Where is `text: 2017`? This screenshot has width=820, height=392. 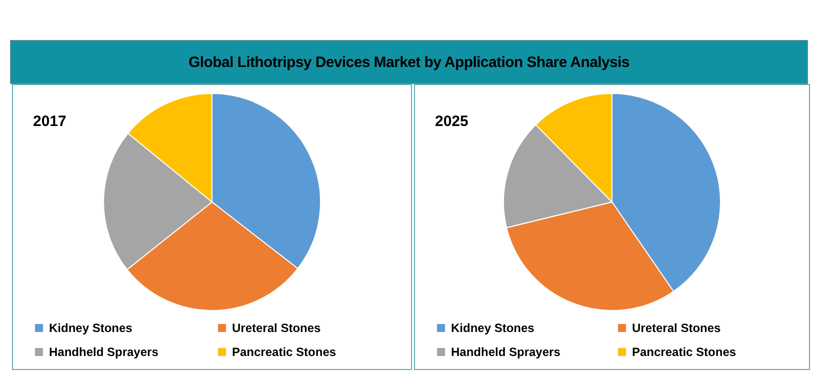 text: 2017 is located at coordinates (49, 121).